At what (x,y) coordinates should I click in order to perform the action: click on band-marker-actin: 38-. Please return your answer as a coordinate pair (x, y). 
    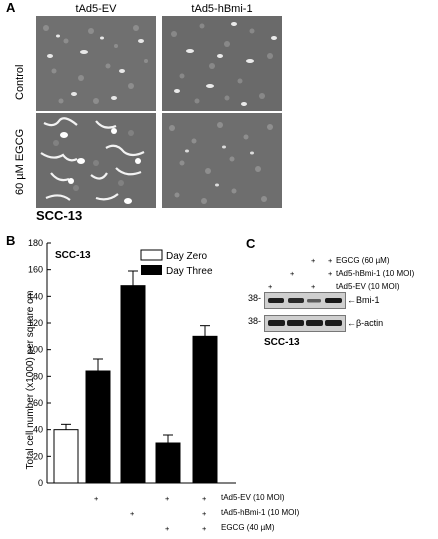
    Looking at the image, I should click on (255, 321).